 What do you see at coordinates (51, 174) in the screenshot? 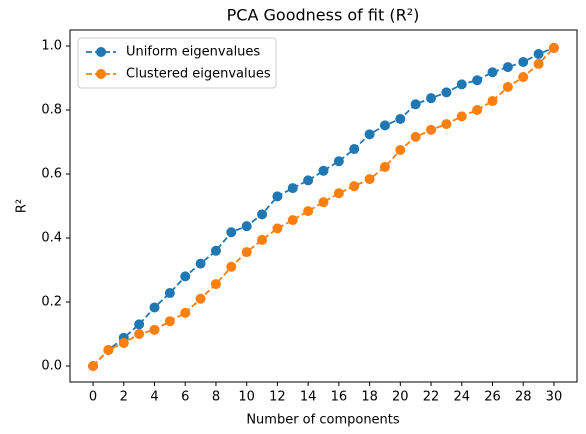
I see `y-tick-label: 0.6` at bounding box center [51, 174].